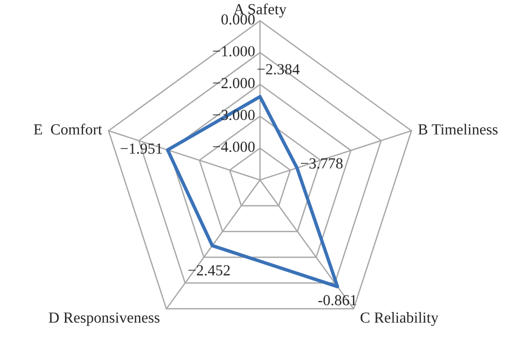 The width and height of the screenshot is (520, 344). What do you see at coordinates (233, 83) in the screenshot?
I see `y-tick-label: −2.000` at bounding box center [233, 83].